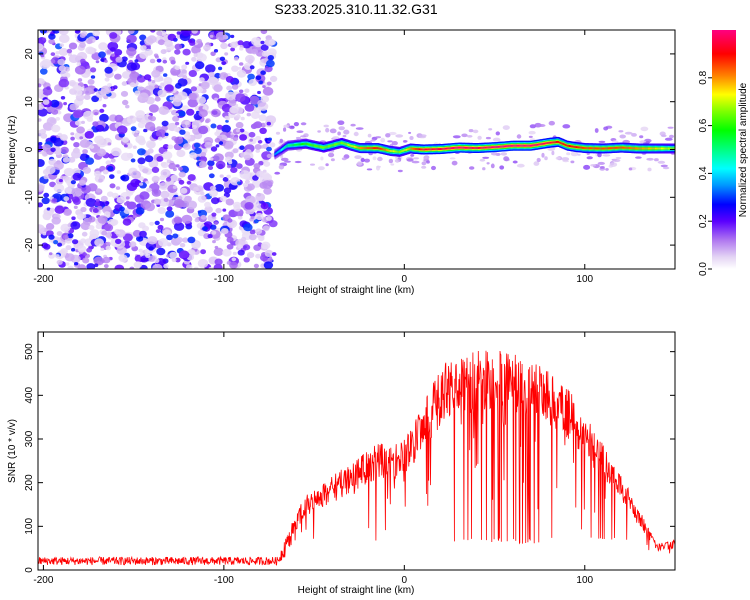 Image resolution: width=750 pixels, height=600 pixels. I want to click on bottom-x-axis-label: Height of straight line (km), so click(356, 590).